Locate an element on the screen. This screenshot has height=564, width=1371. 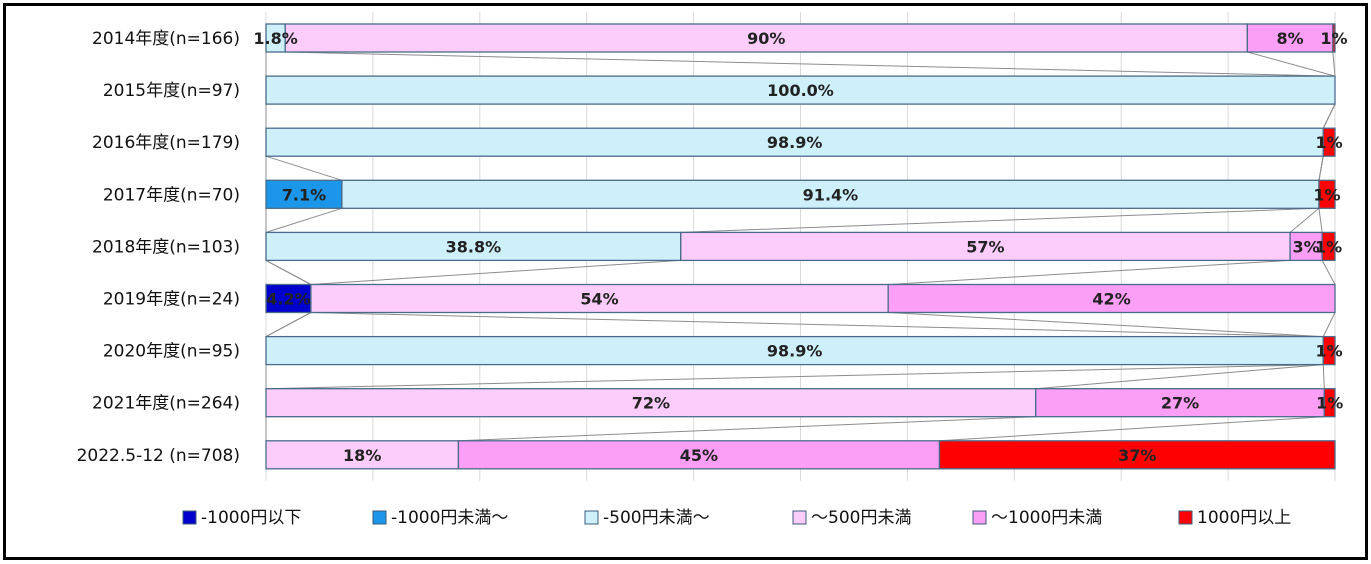
category-label: 2017年度(n=70) is located at coordinates (171, 195).